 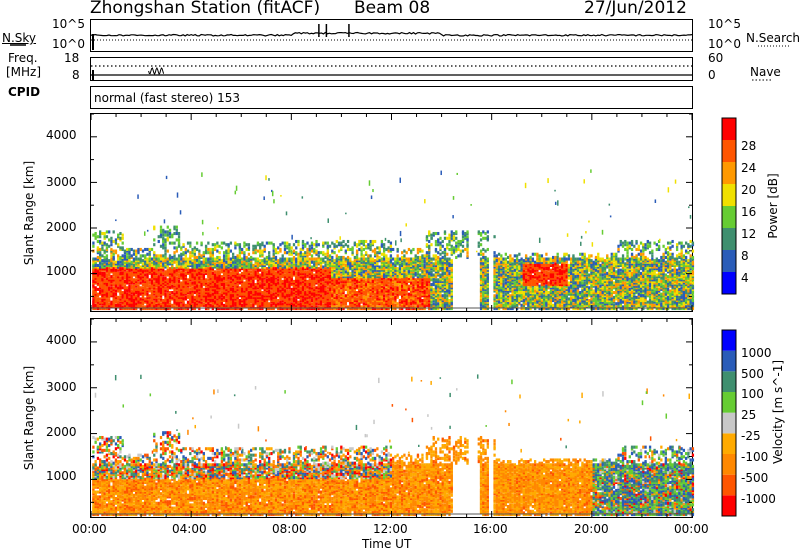 What do you see at coordinates (729, 283) in the screenshot?
I see `power-colorbar-cell` at bounding box center [729, 283].